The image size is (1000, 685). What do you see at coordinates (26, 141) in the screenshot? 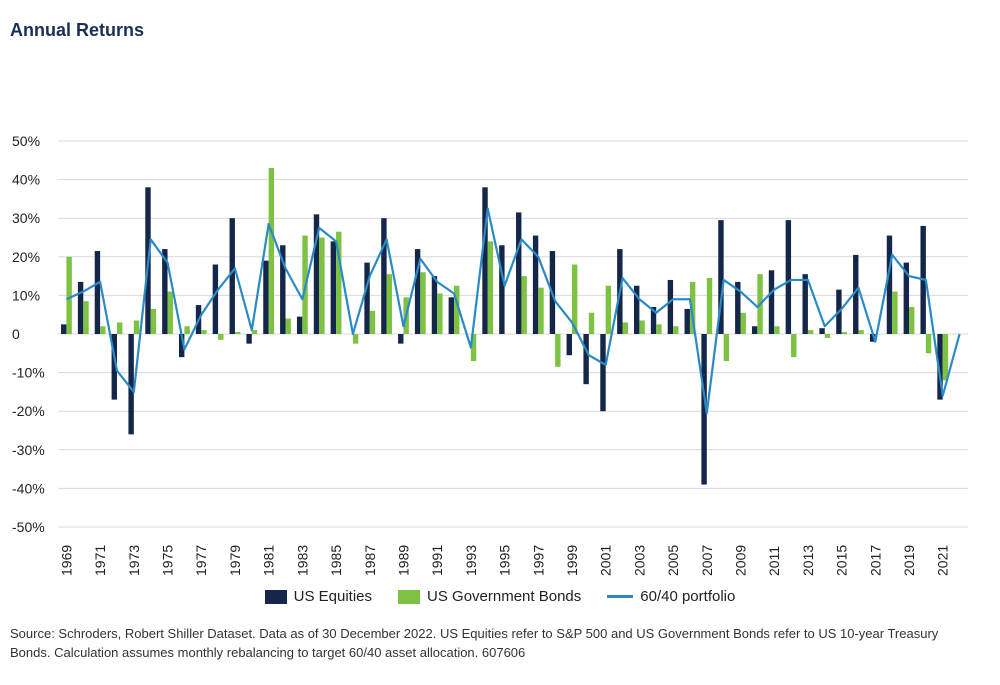
I see `y-tick-label: 50%` at bounding box center [26, 141].